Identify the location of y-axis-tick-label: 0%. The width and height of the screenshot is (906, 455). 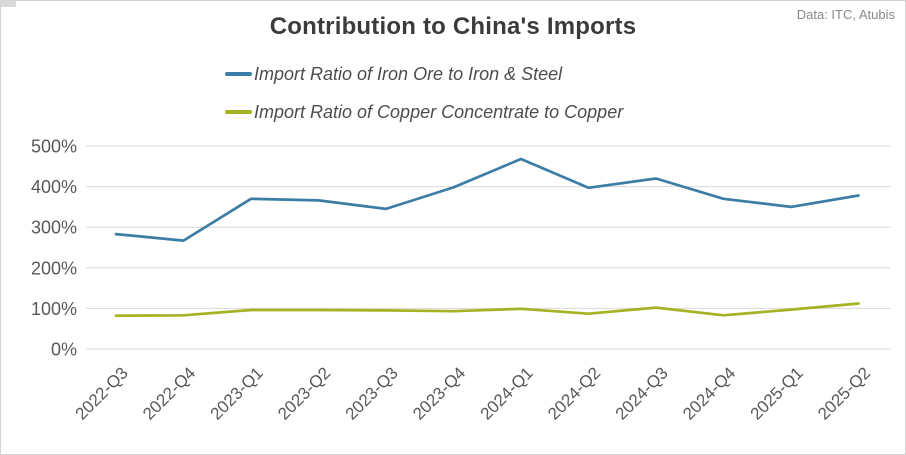
(64, 350).